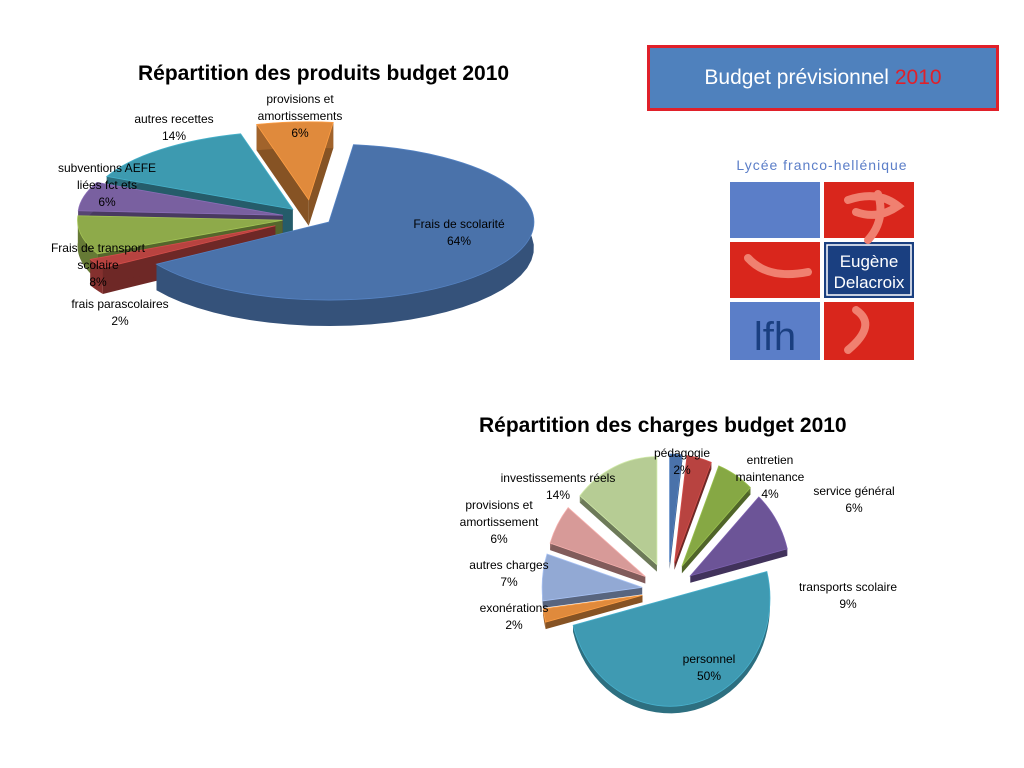 Image resolution: width=1024 pixels, height=768 pixels. Describe the element at coordinates (499, 522) in the screenshot. I see `slice-label-provisions-amortissement: provisions et amortissement 6%` at that location.